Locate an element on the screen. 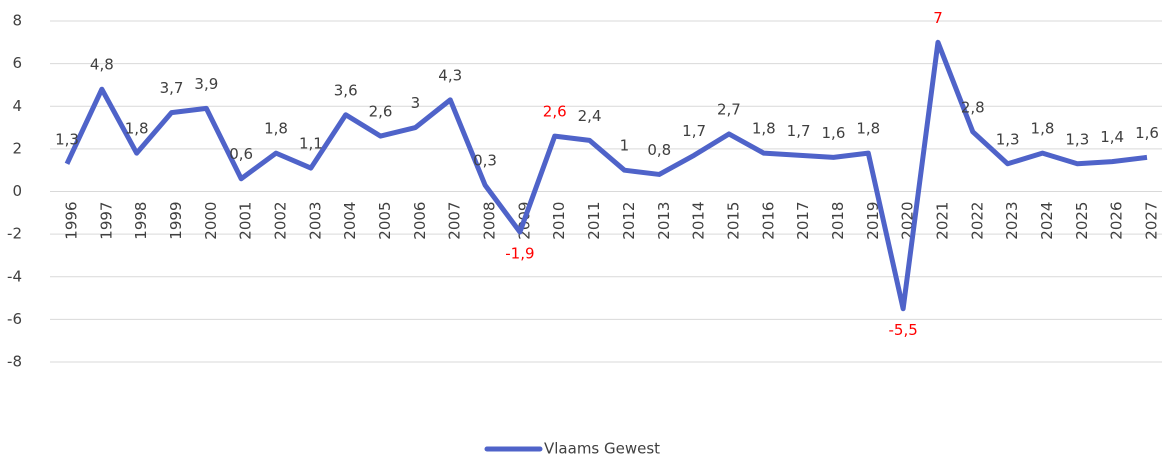  data-label: 2,8 is located at coordinates (973, 107).